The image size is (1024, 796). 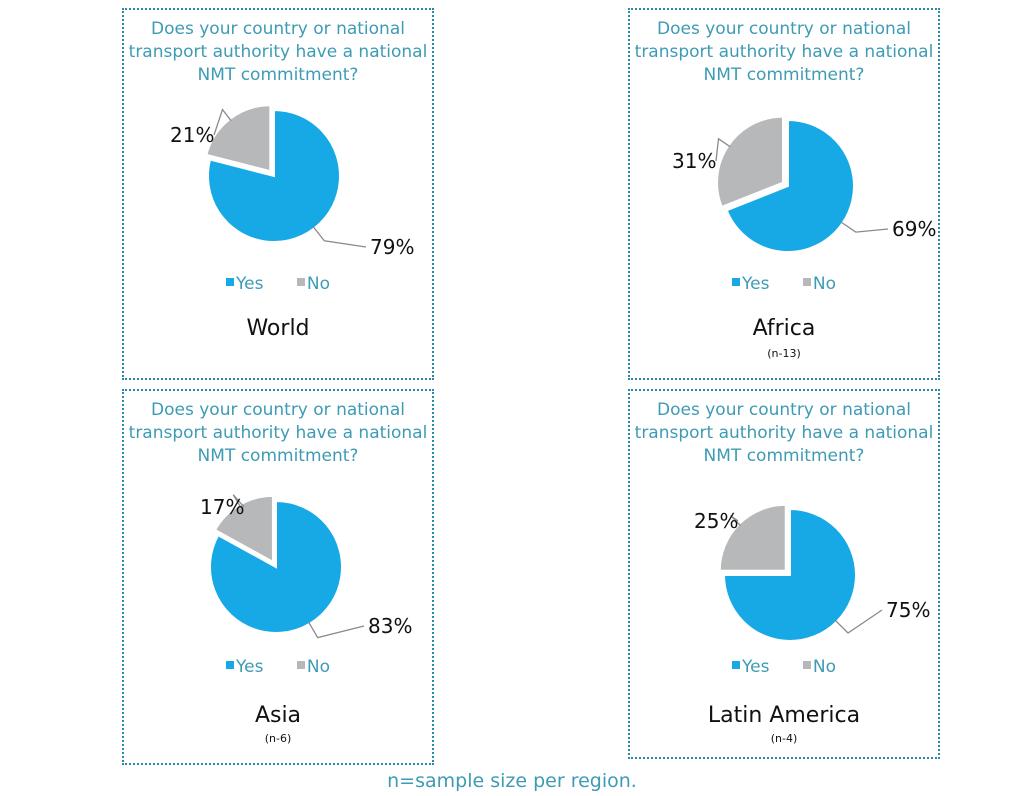 What do you see at coordinates (392, 247) in the screenshot?
I see `data-label-yes: 79%` at bounding box center [392, 247].